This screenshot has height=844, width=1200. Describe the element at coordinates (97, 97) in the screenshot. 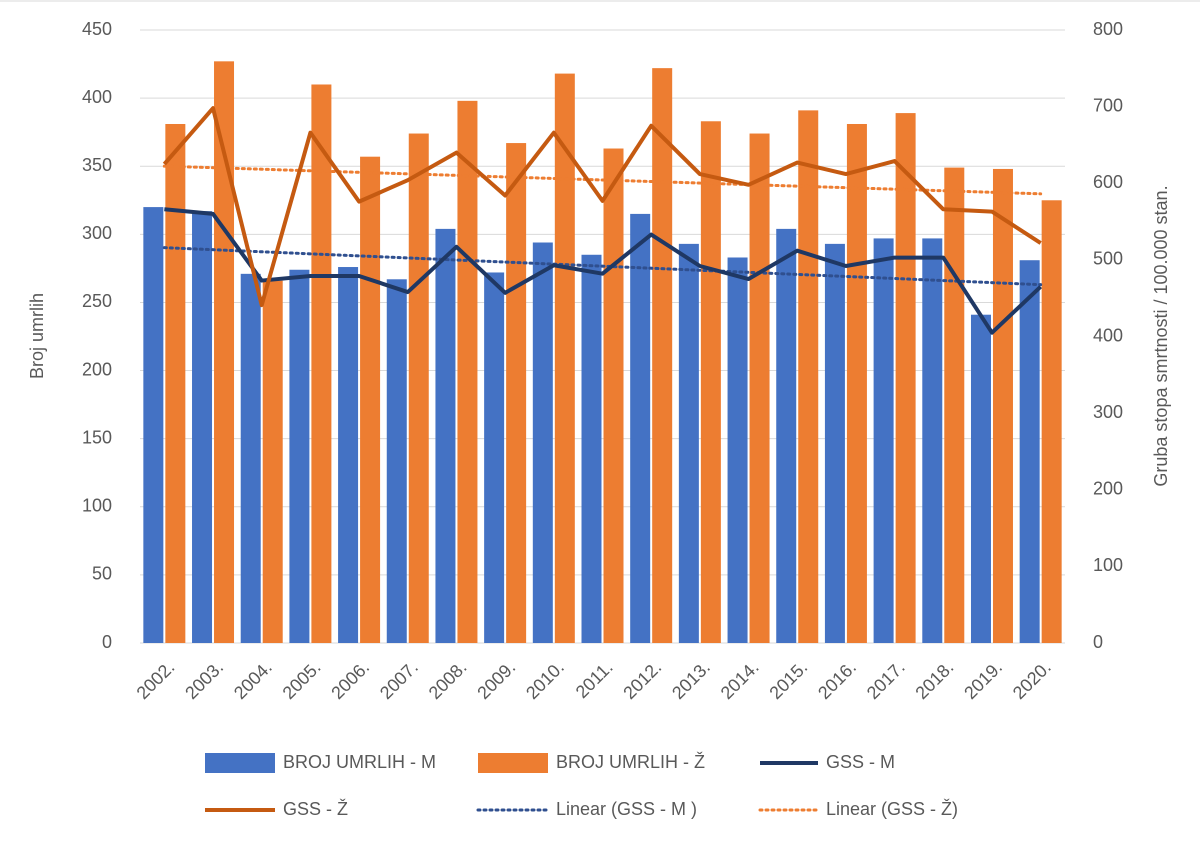

I see `y-tick-label: 400` at that location.